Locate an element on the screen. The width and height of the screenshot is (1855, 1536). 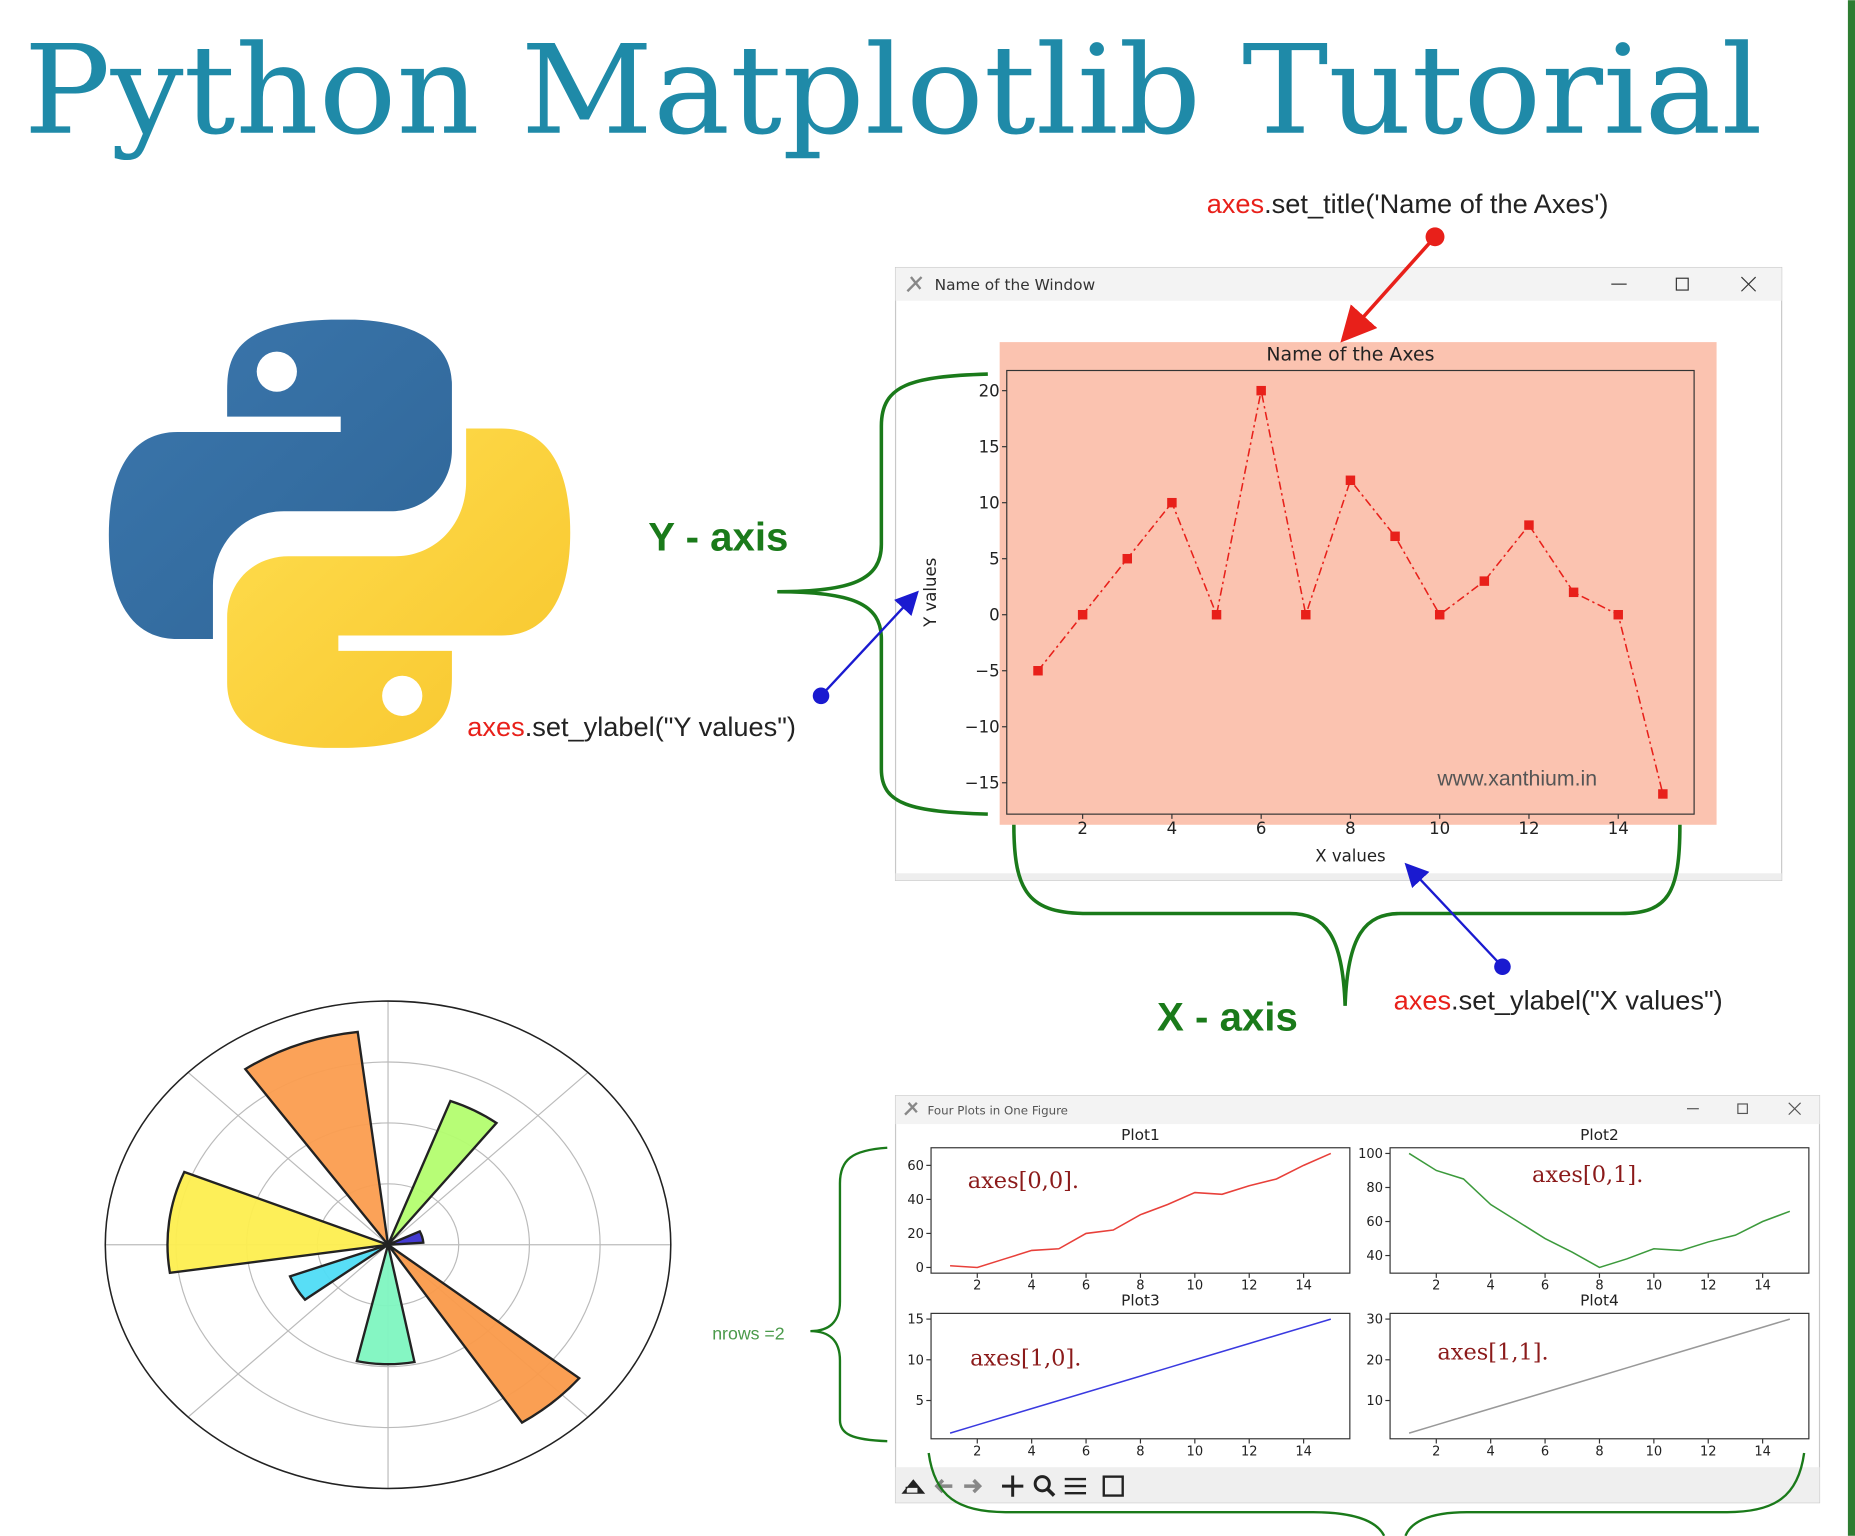
y-tick-label: 40 is located at coordinates (915, 1200).